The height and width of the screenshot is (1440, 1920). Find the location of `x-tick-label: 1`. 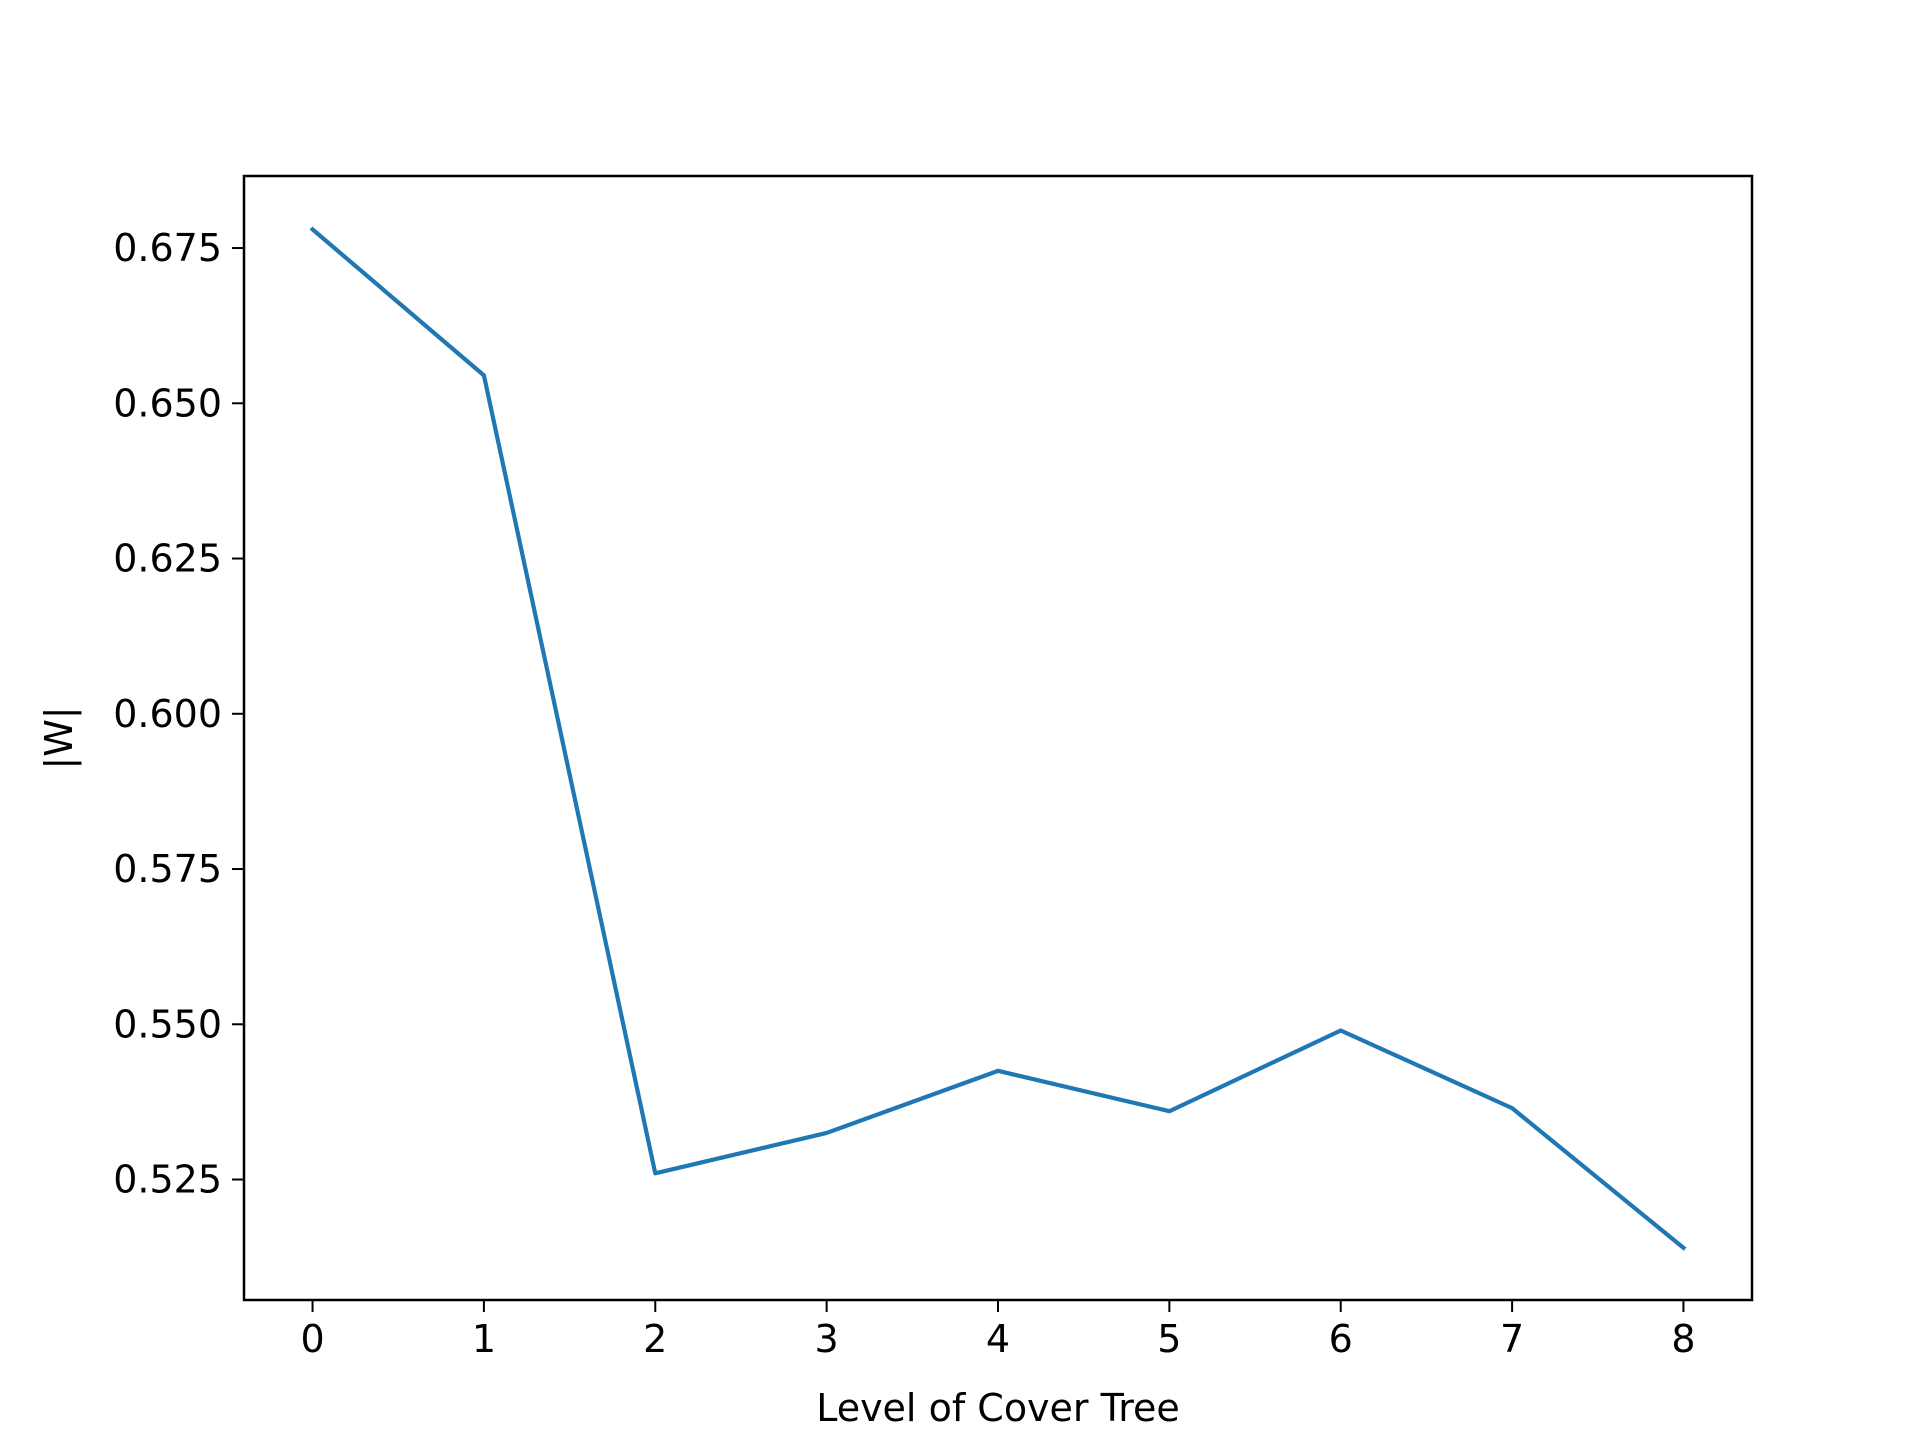

x-tick-label: 1 is located at coordinates (484, 1339).